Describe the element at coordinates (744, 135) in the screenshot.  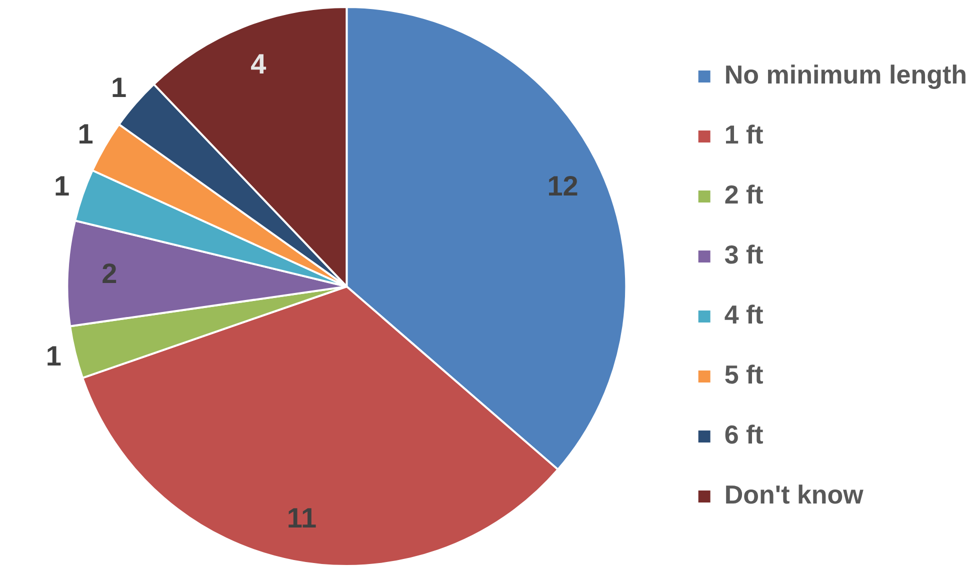
I see `legend-label: 1 ft` at that location.